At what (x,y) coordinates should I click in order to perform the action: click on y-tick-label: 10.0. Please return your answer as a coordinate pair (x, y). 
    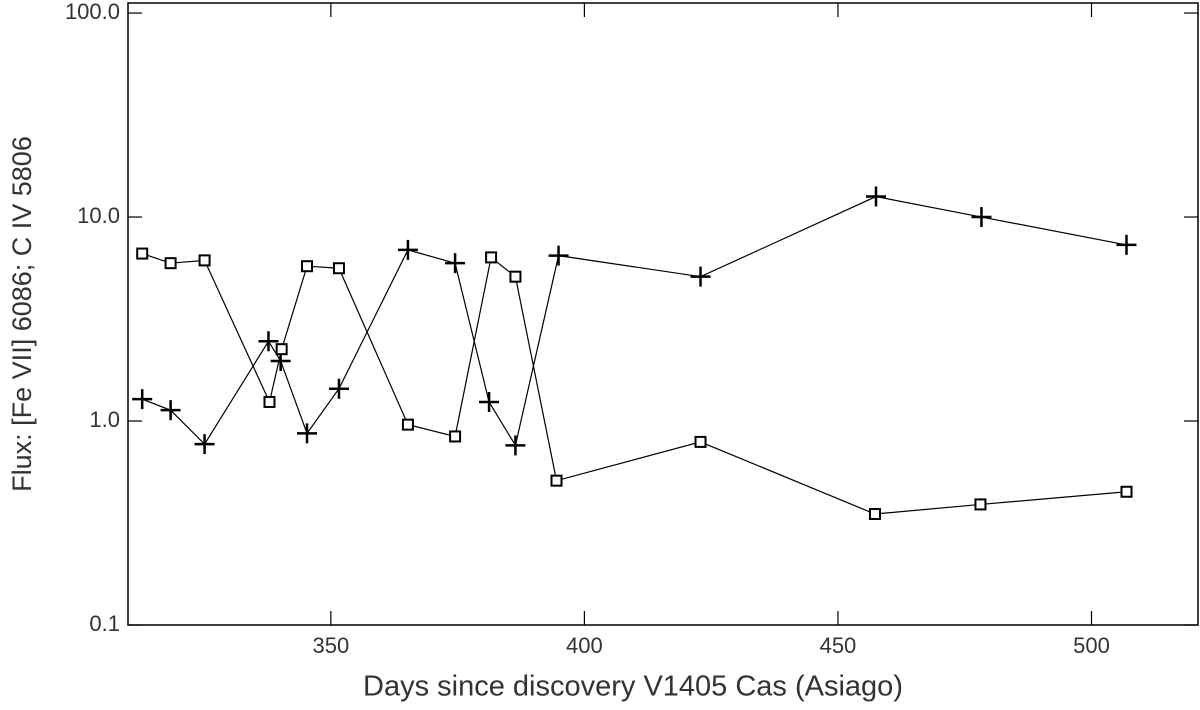
    Looking at the image, I should click on (98, 215).